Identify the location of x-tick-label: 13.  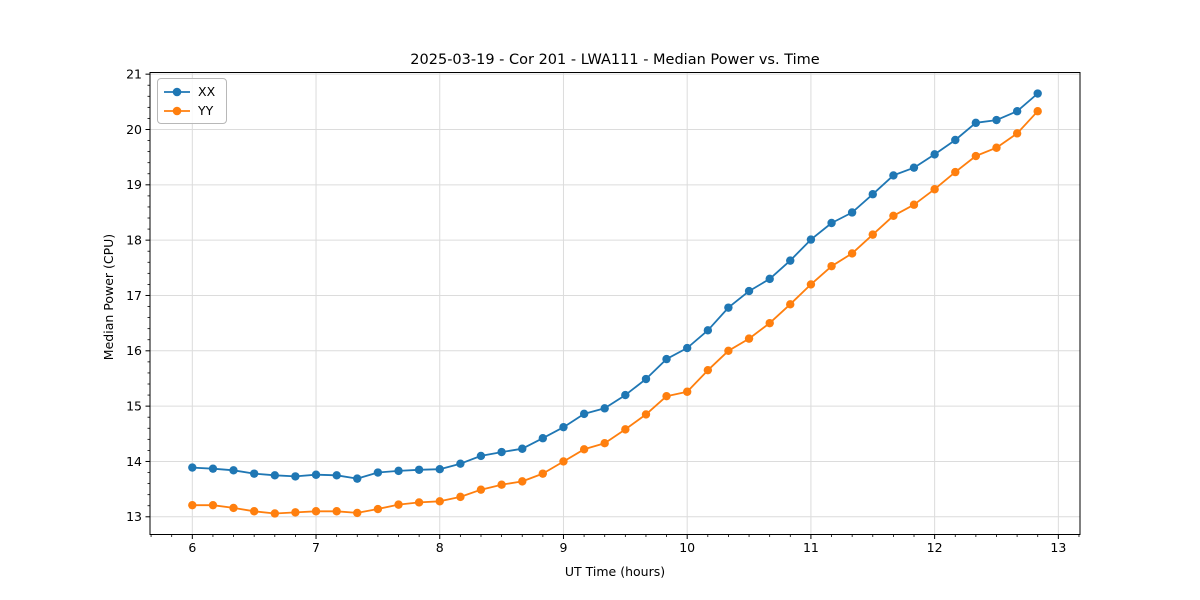
(1058, 547).